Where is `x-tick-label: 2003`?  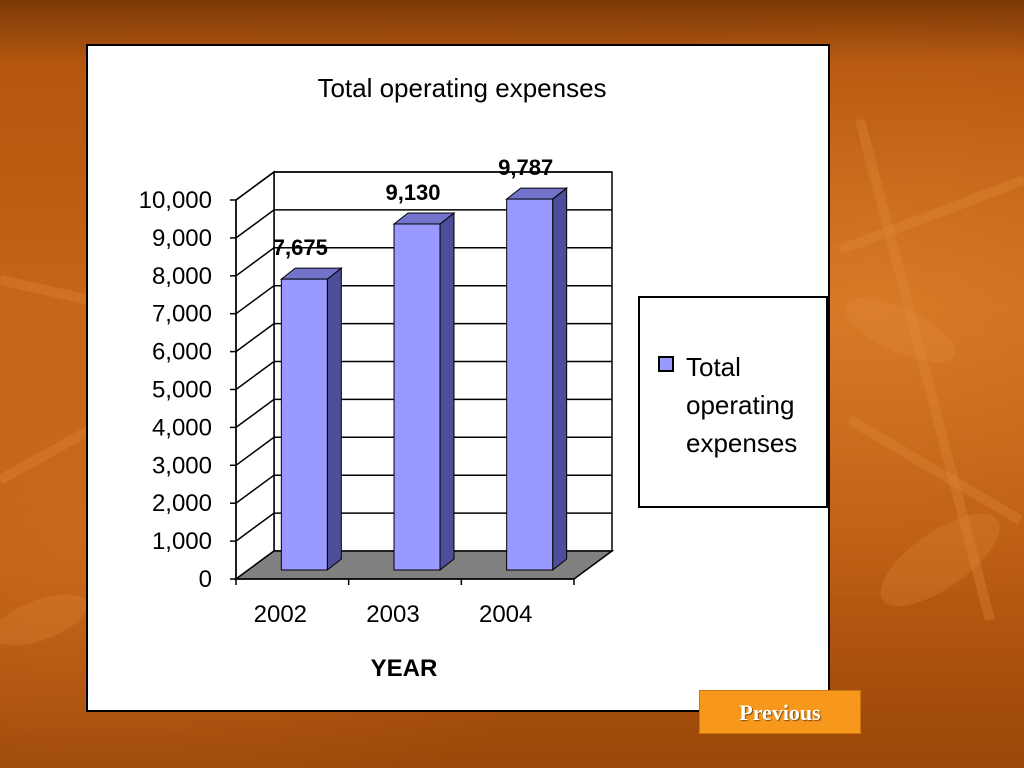 x-tick-label: 2003 is located at coordinates (392, 614).